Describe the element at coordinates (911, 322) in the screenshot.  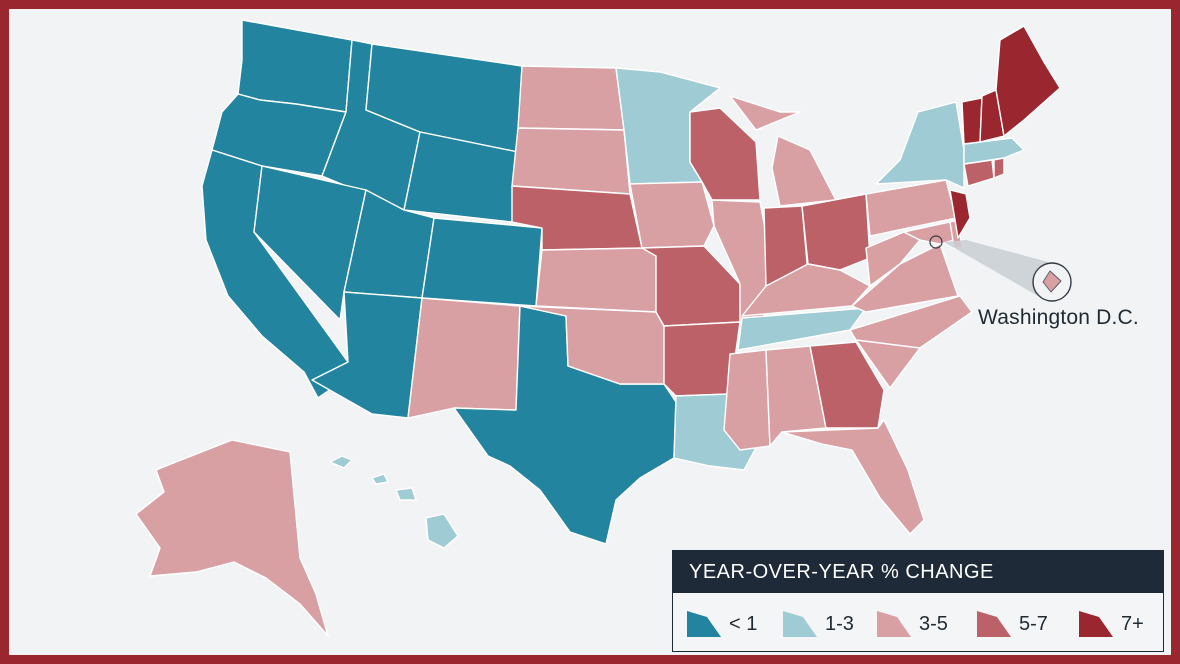
I see `state-north-carolina` at that location.